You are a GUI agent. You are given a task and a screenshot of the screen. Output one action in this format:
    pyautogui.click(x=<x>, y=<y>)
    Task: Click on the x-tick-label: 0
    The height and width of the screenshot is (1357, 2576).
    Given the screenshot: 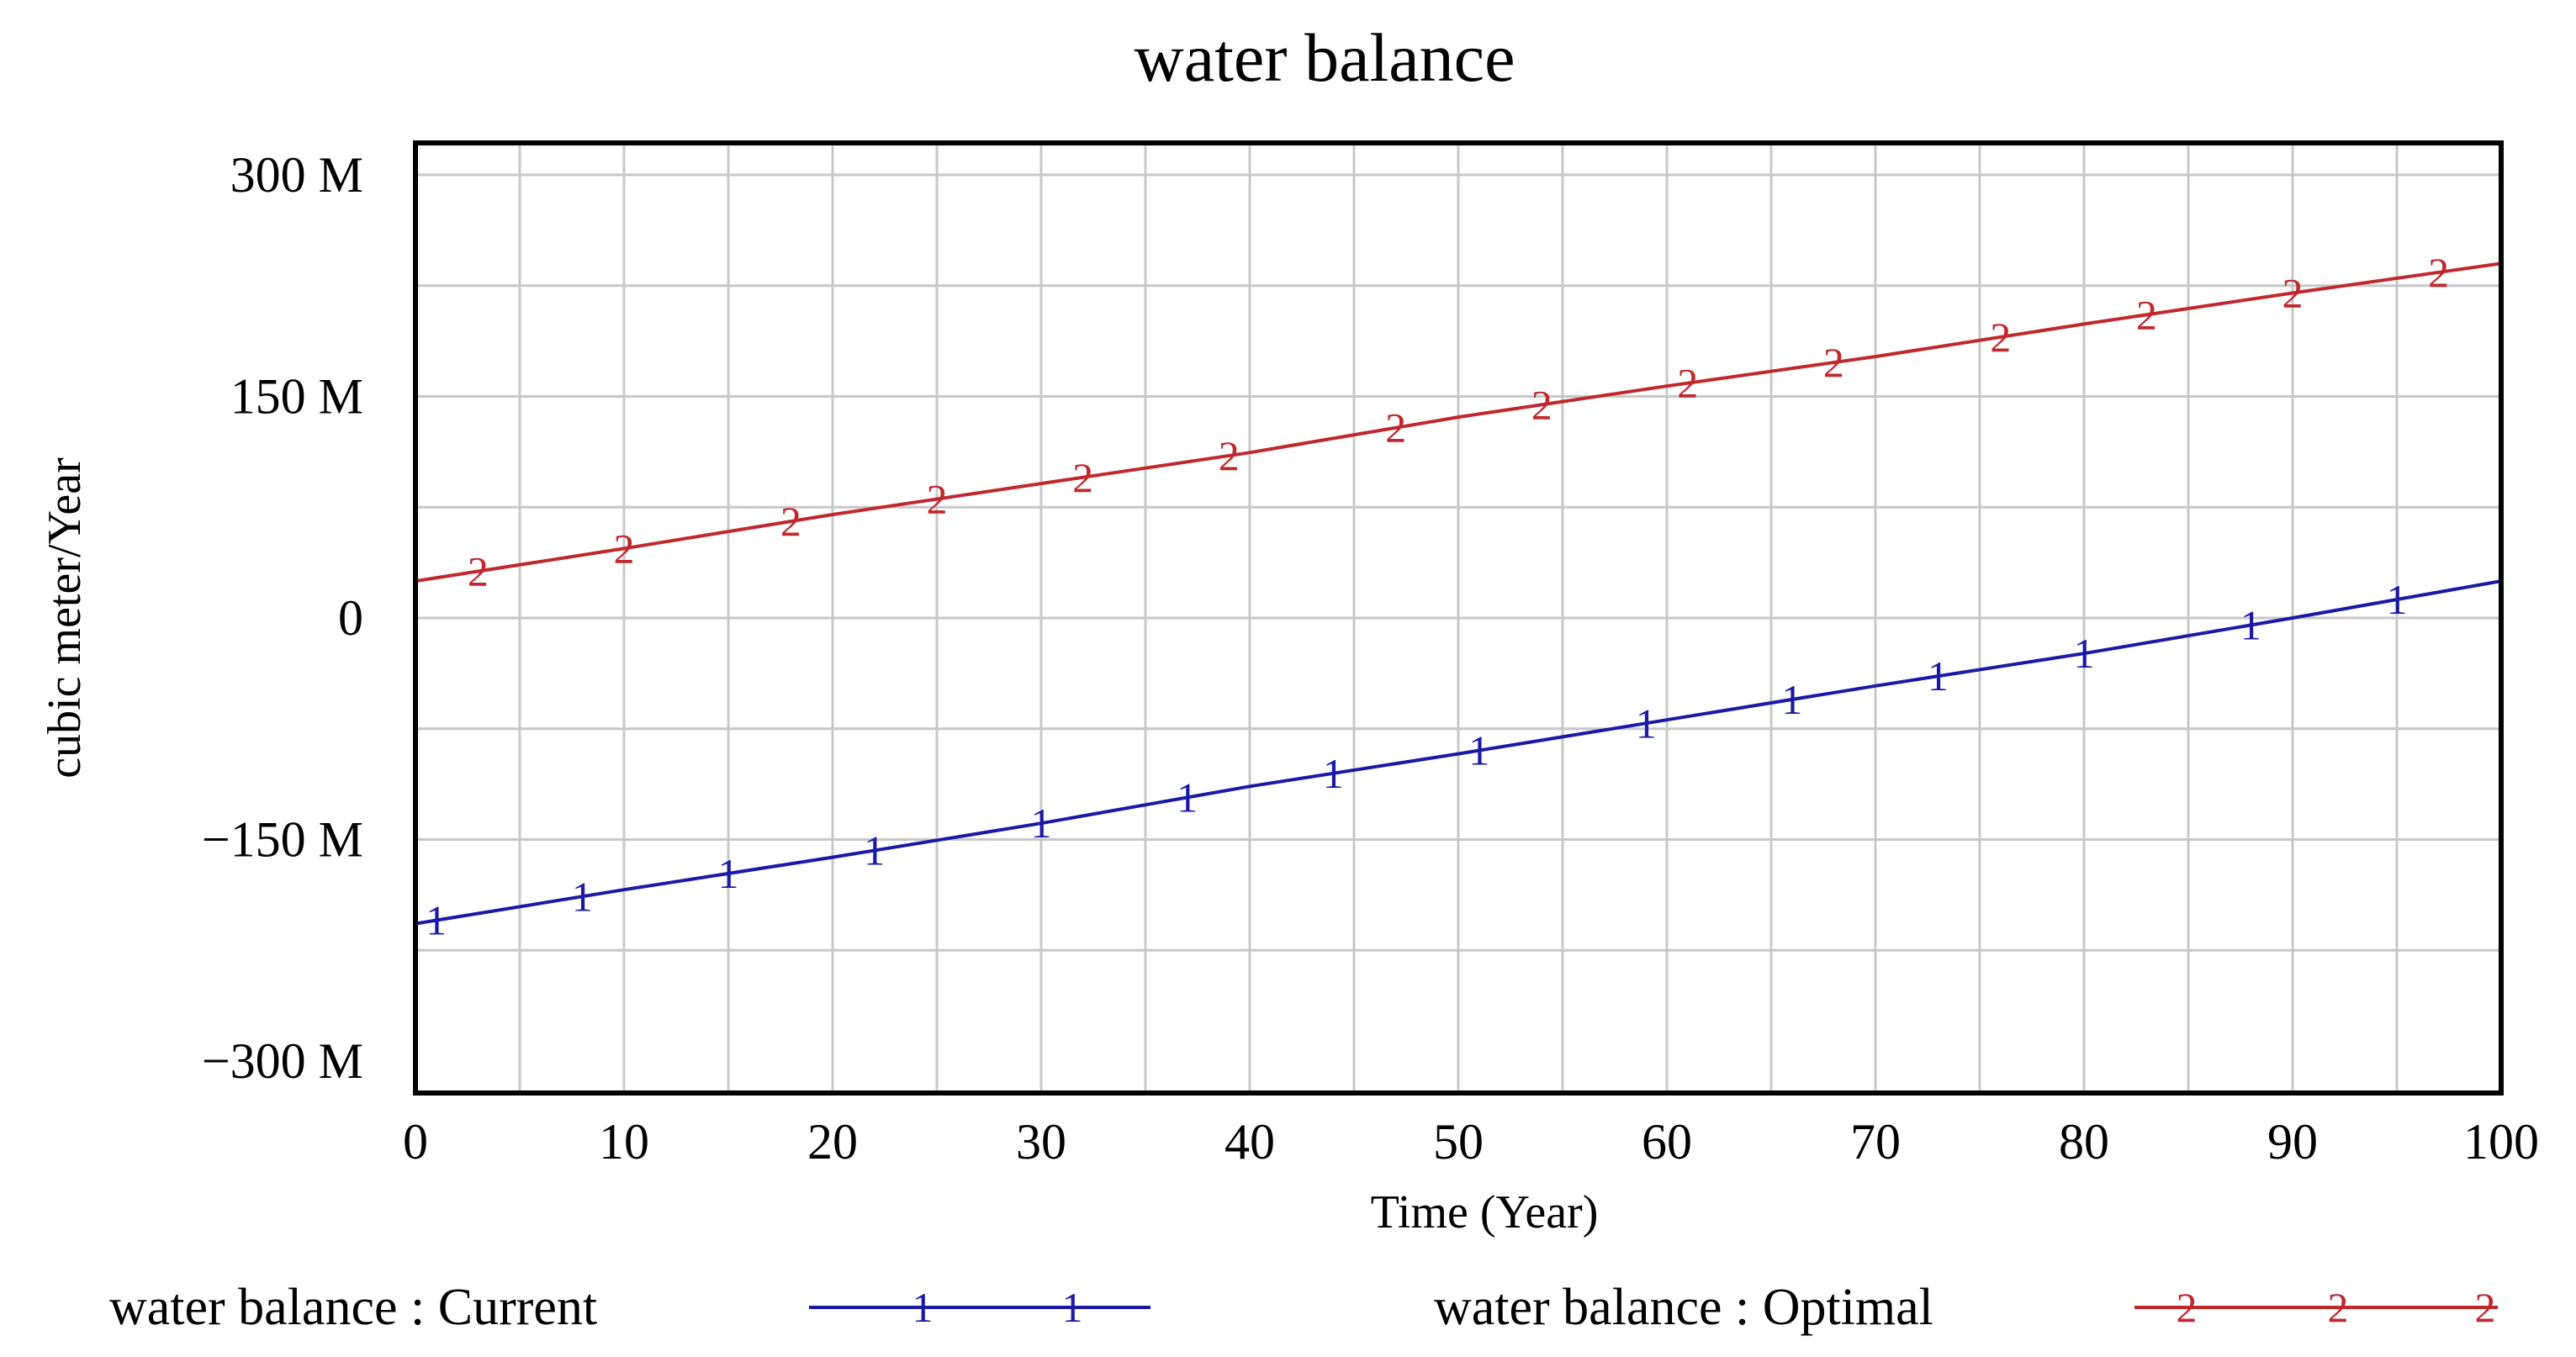 What is the action you would take?
    pyautogui.click(x=415, y=1142)
    